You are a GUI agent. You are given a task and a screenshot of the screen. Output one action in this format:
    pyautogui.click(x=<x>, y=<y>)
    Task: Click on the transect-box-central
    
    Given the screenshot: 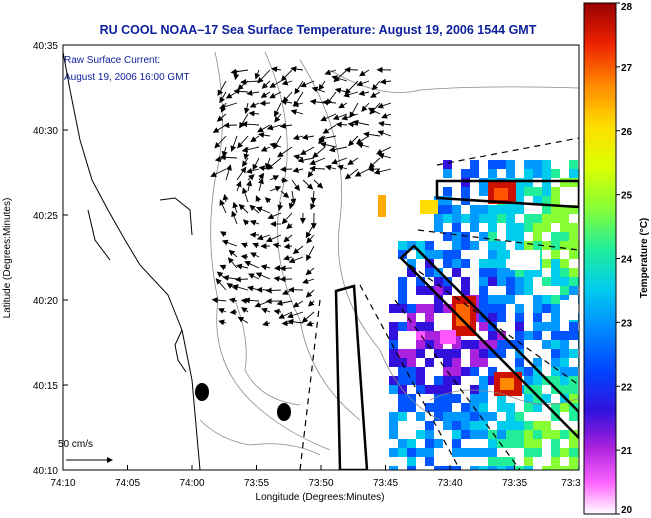 What is the action you would take?
    pyautogui.click(x=489, y=342)
    